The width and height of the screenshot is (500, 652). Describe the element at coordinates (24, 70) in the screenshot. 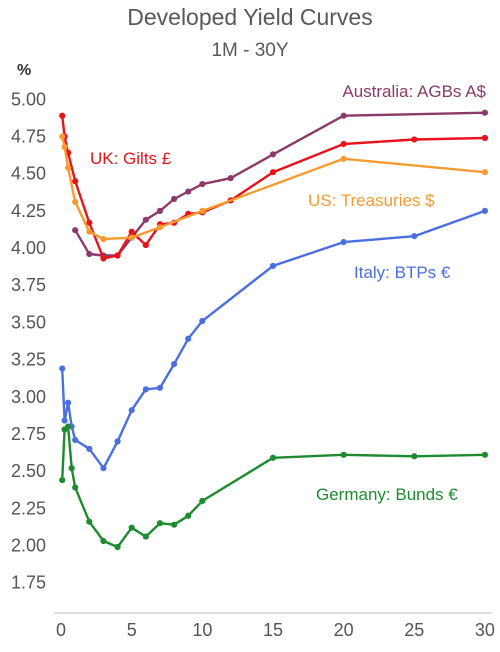

I see `y-axis-unit-label: %` at that location.